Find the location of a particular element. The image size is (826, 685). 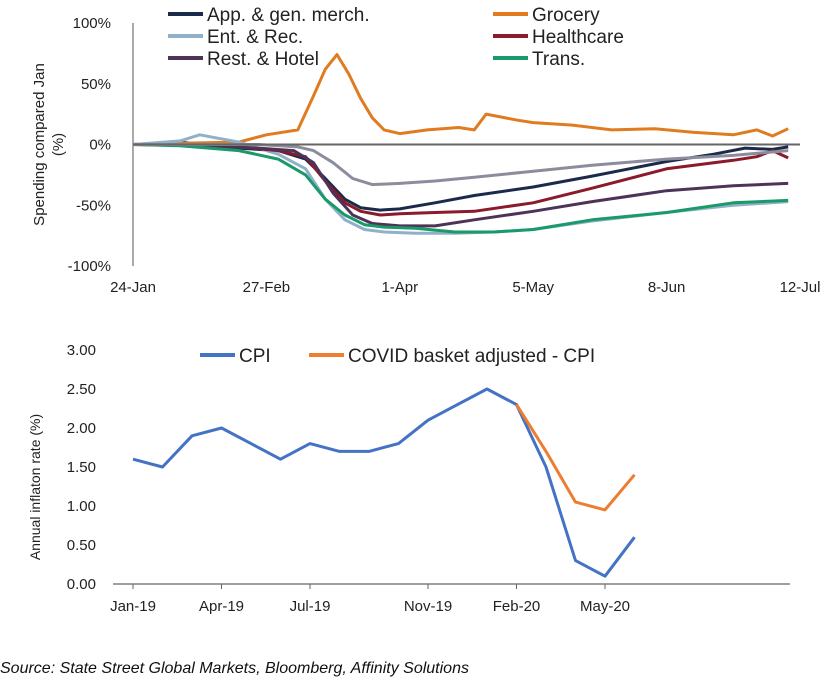

x-tick-label: 1-Apr is located at coordinates (399, 287).